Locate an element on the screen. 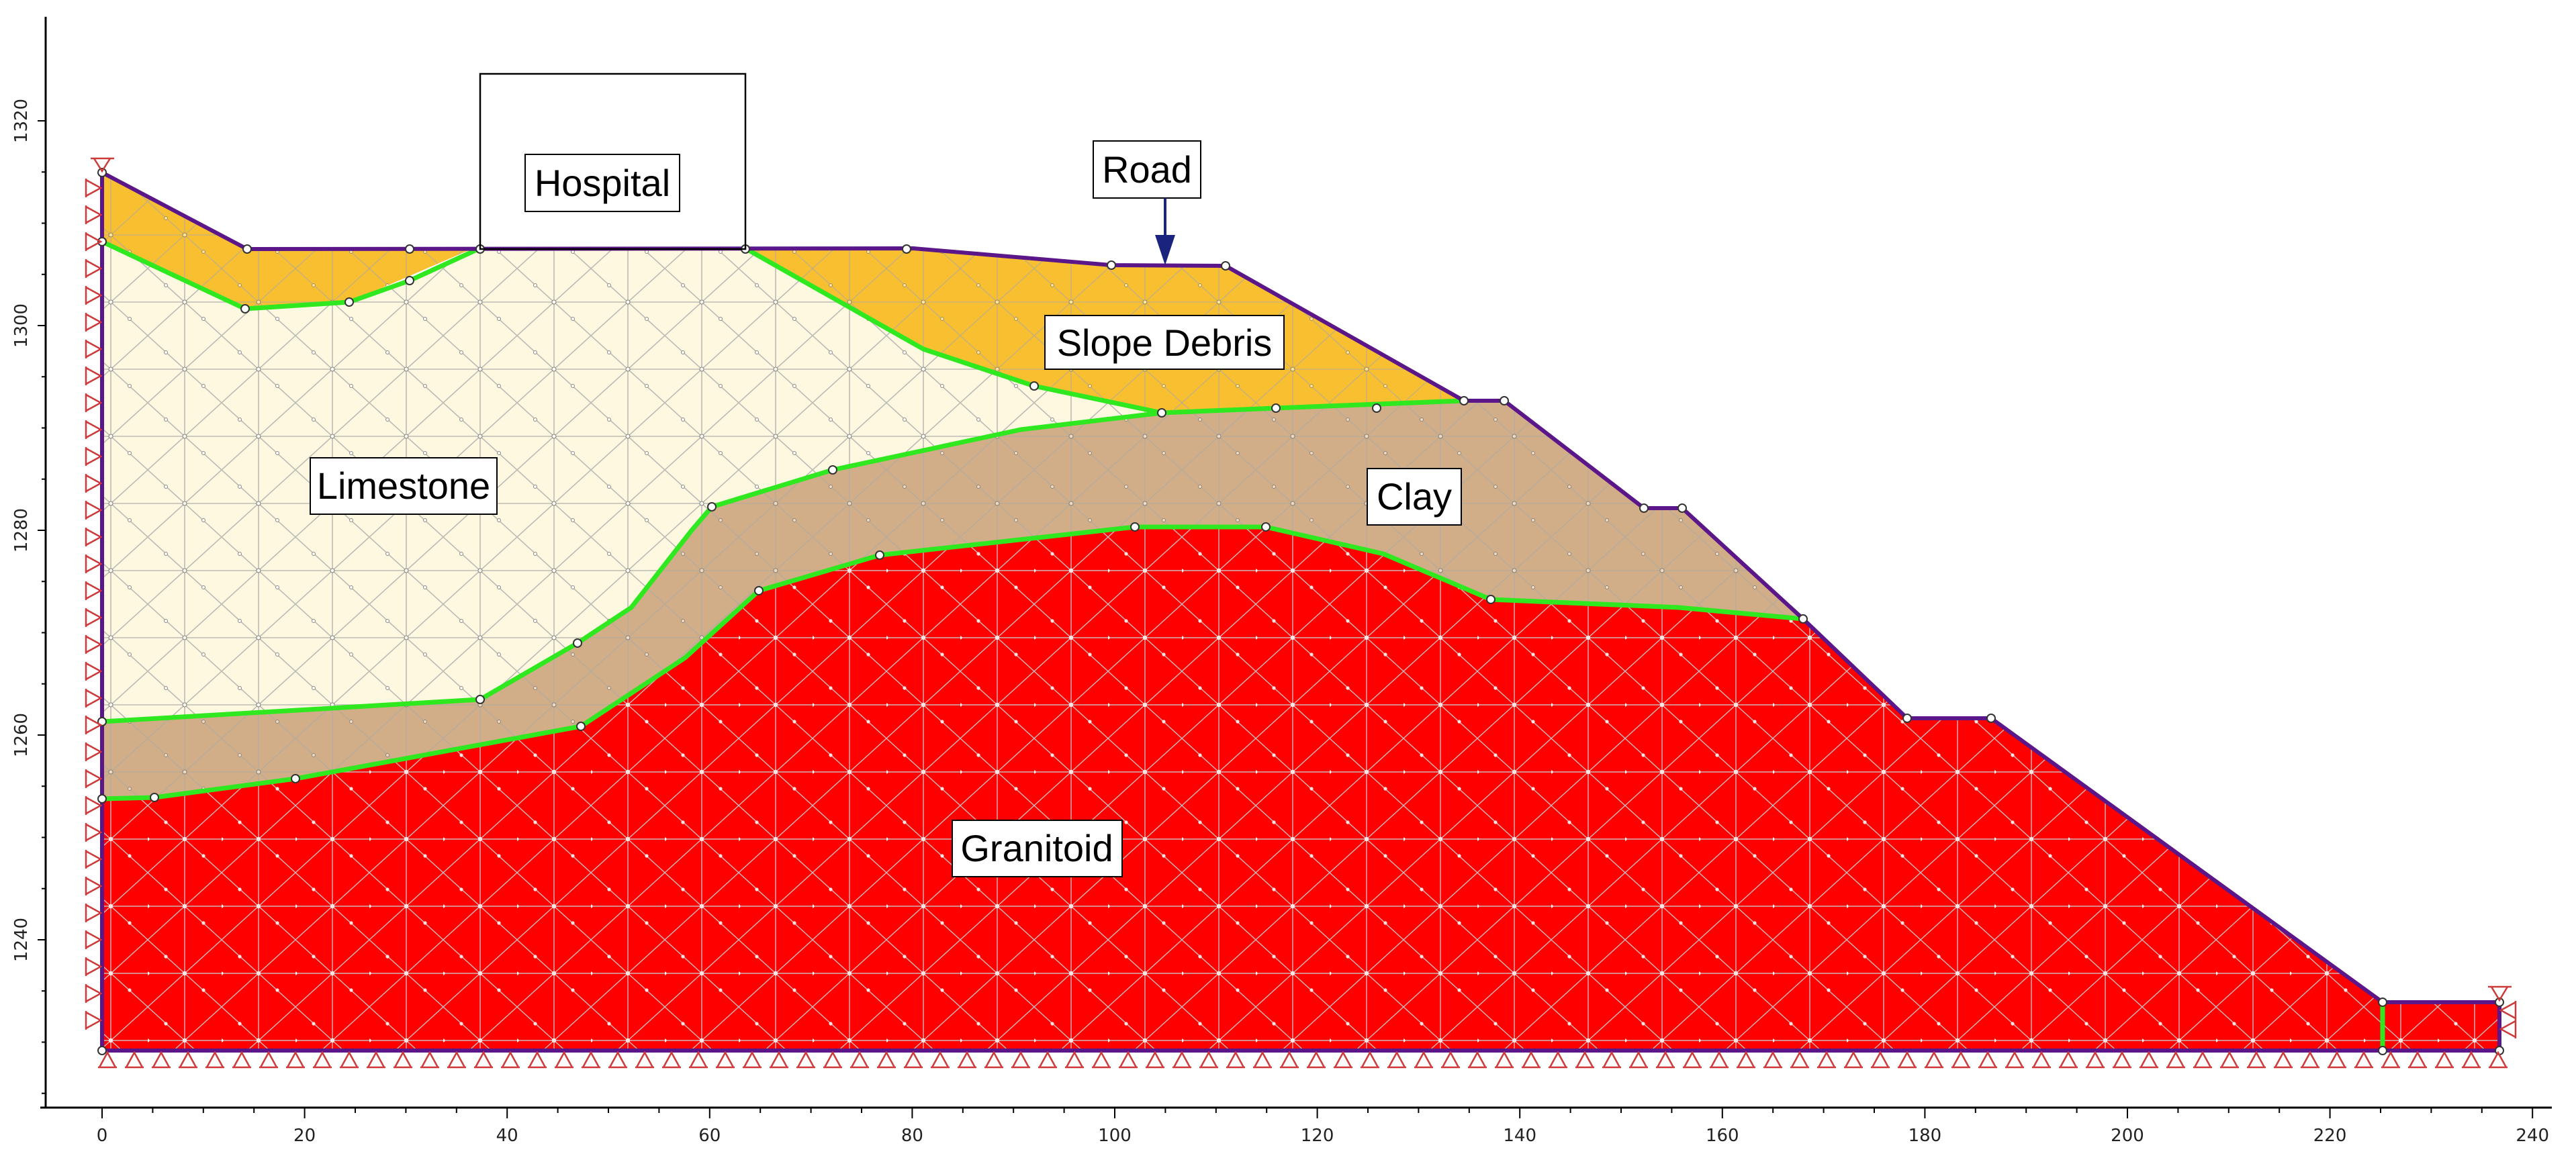  road-label: Road is located at coordinates (1147, 169).